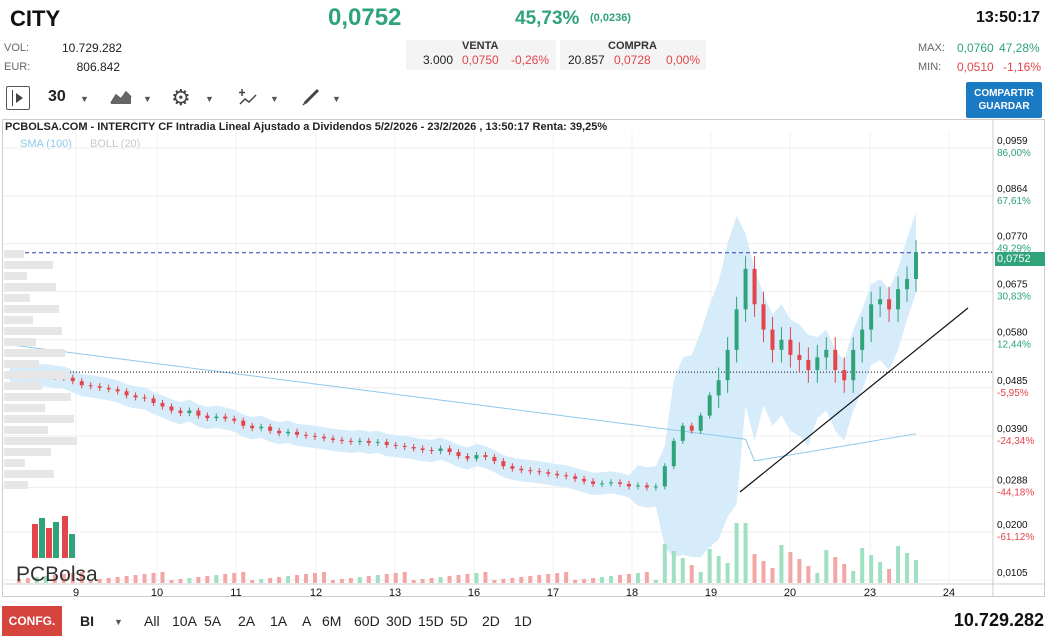 The height and width of the screenshot is (643, 1058). What do you see at coordinates (118, 622) in the screenshot?
I see `mode-dropdown-icon: ▼` at bounding box center [118, 622].